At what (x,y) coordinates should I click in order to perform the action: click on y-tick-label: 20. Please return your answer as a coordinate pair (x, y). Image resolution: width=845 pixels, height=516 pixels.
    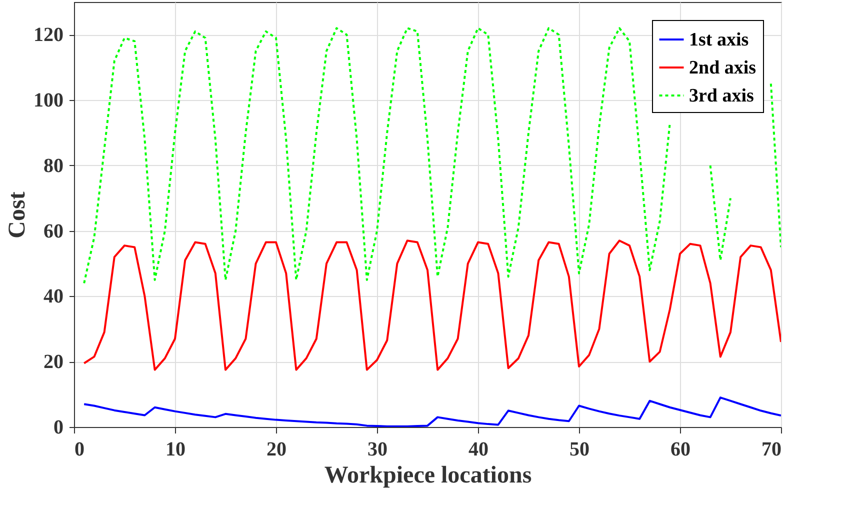
    Looking at the image, I should click on (54, 362).